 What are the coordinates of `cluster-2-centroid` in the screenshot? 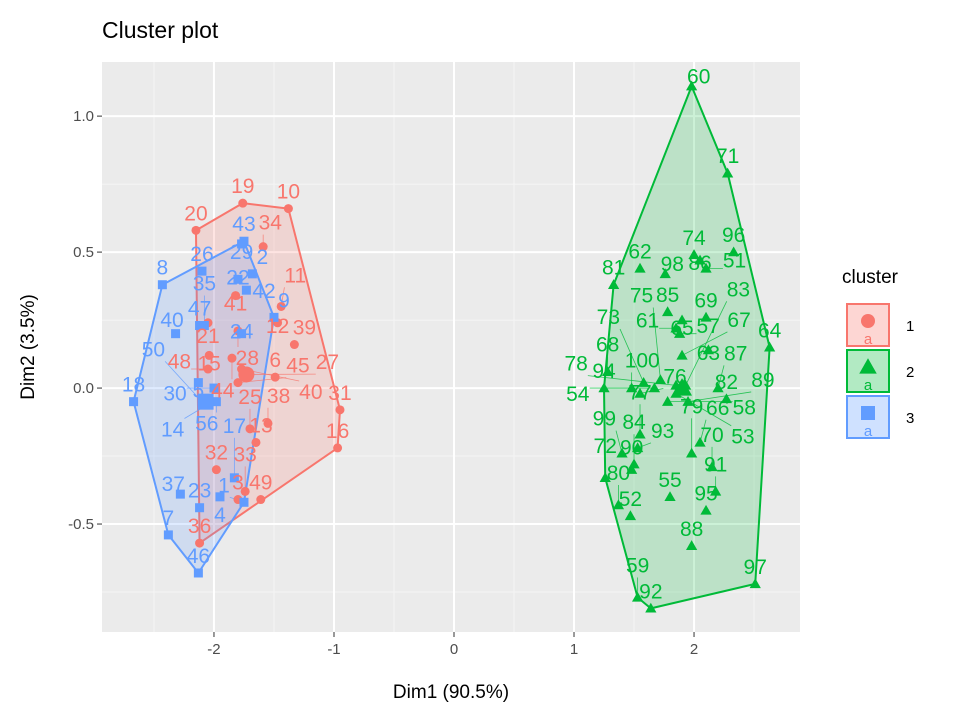 It's located at (682, 387).